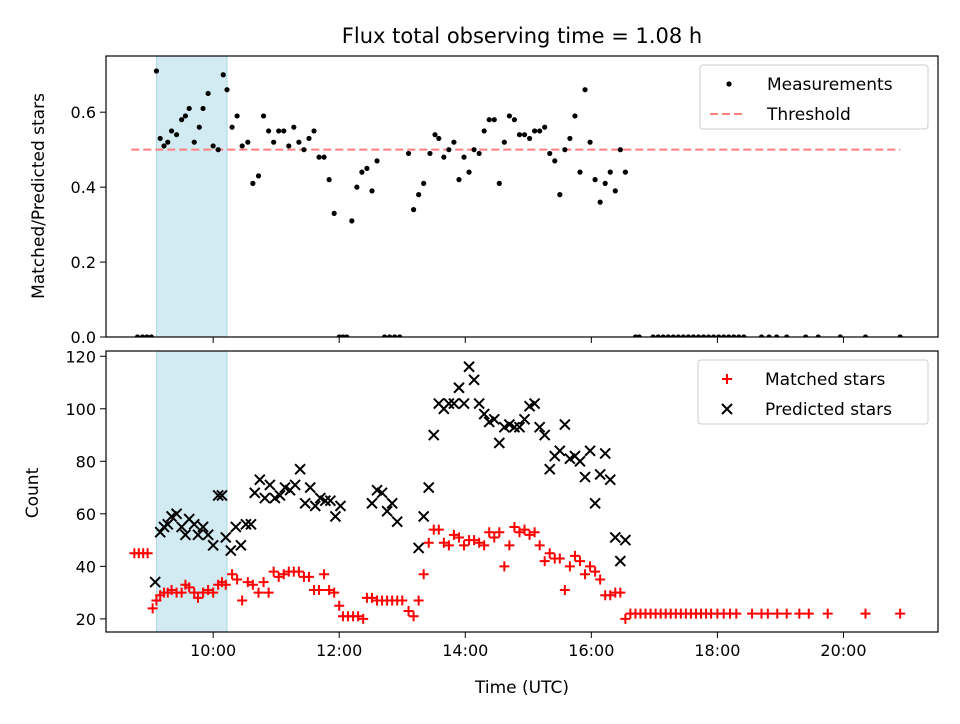 The image size is (960, 724). I want to click on x-tick-label: 14:00, so click(465, 650).